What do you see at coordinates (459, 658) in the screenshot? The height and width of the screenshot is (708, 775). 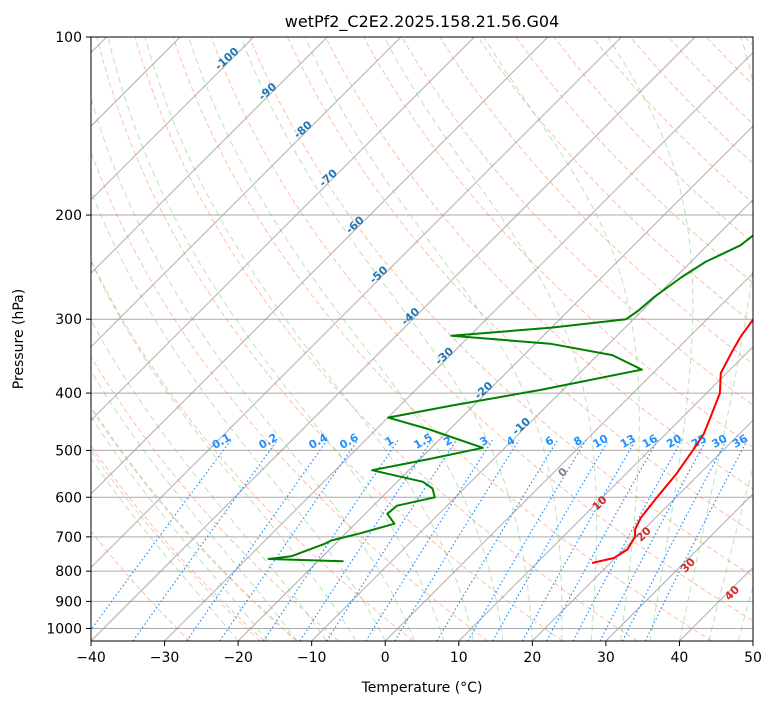 I see `x-tick-label: 10` at bounding box center [459, 658].